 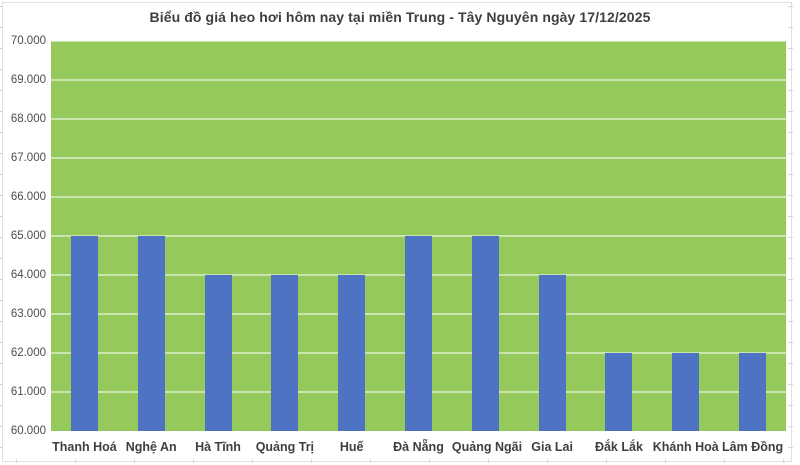 What do you see at coordinates (418, 333) in the screenshot?
I see `bar-Đà Nẵng` at bounding box center [418, 333].